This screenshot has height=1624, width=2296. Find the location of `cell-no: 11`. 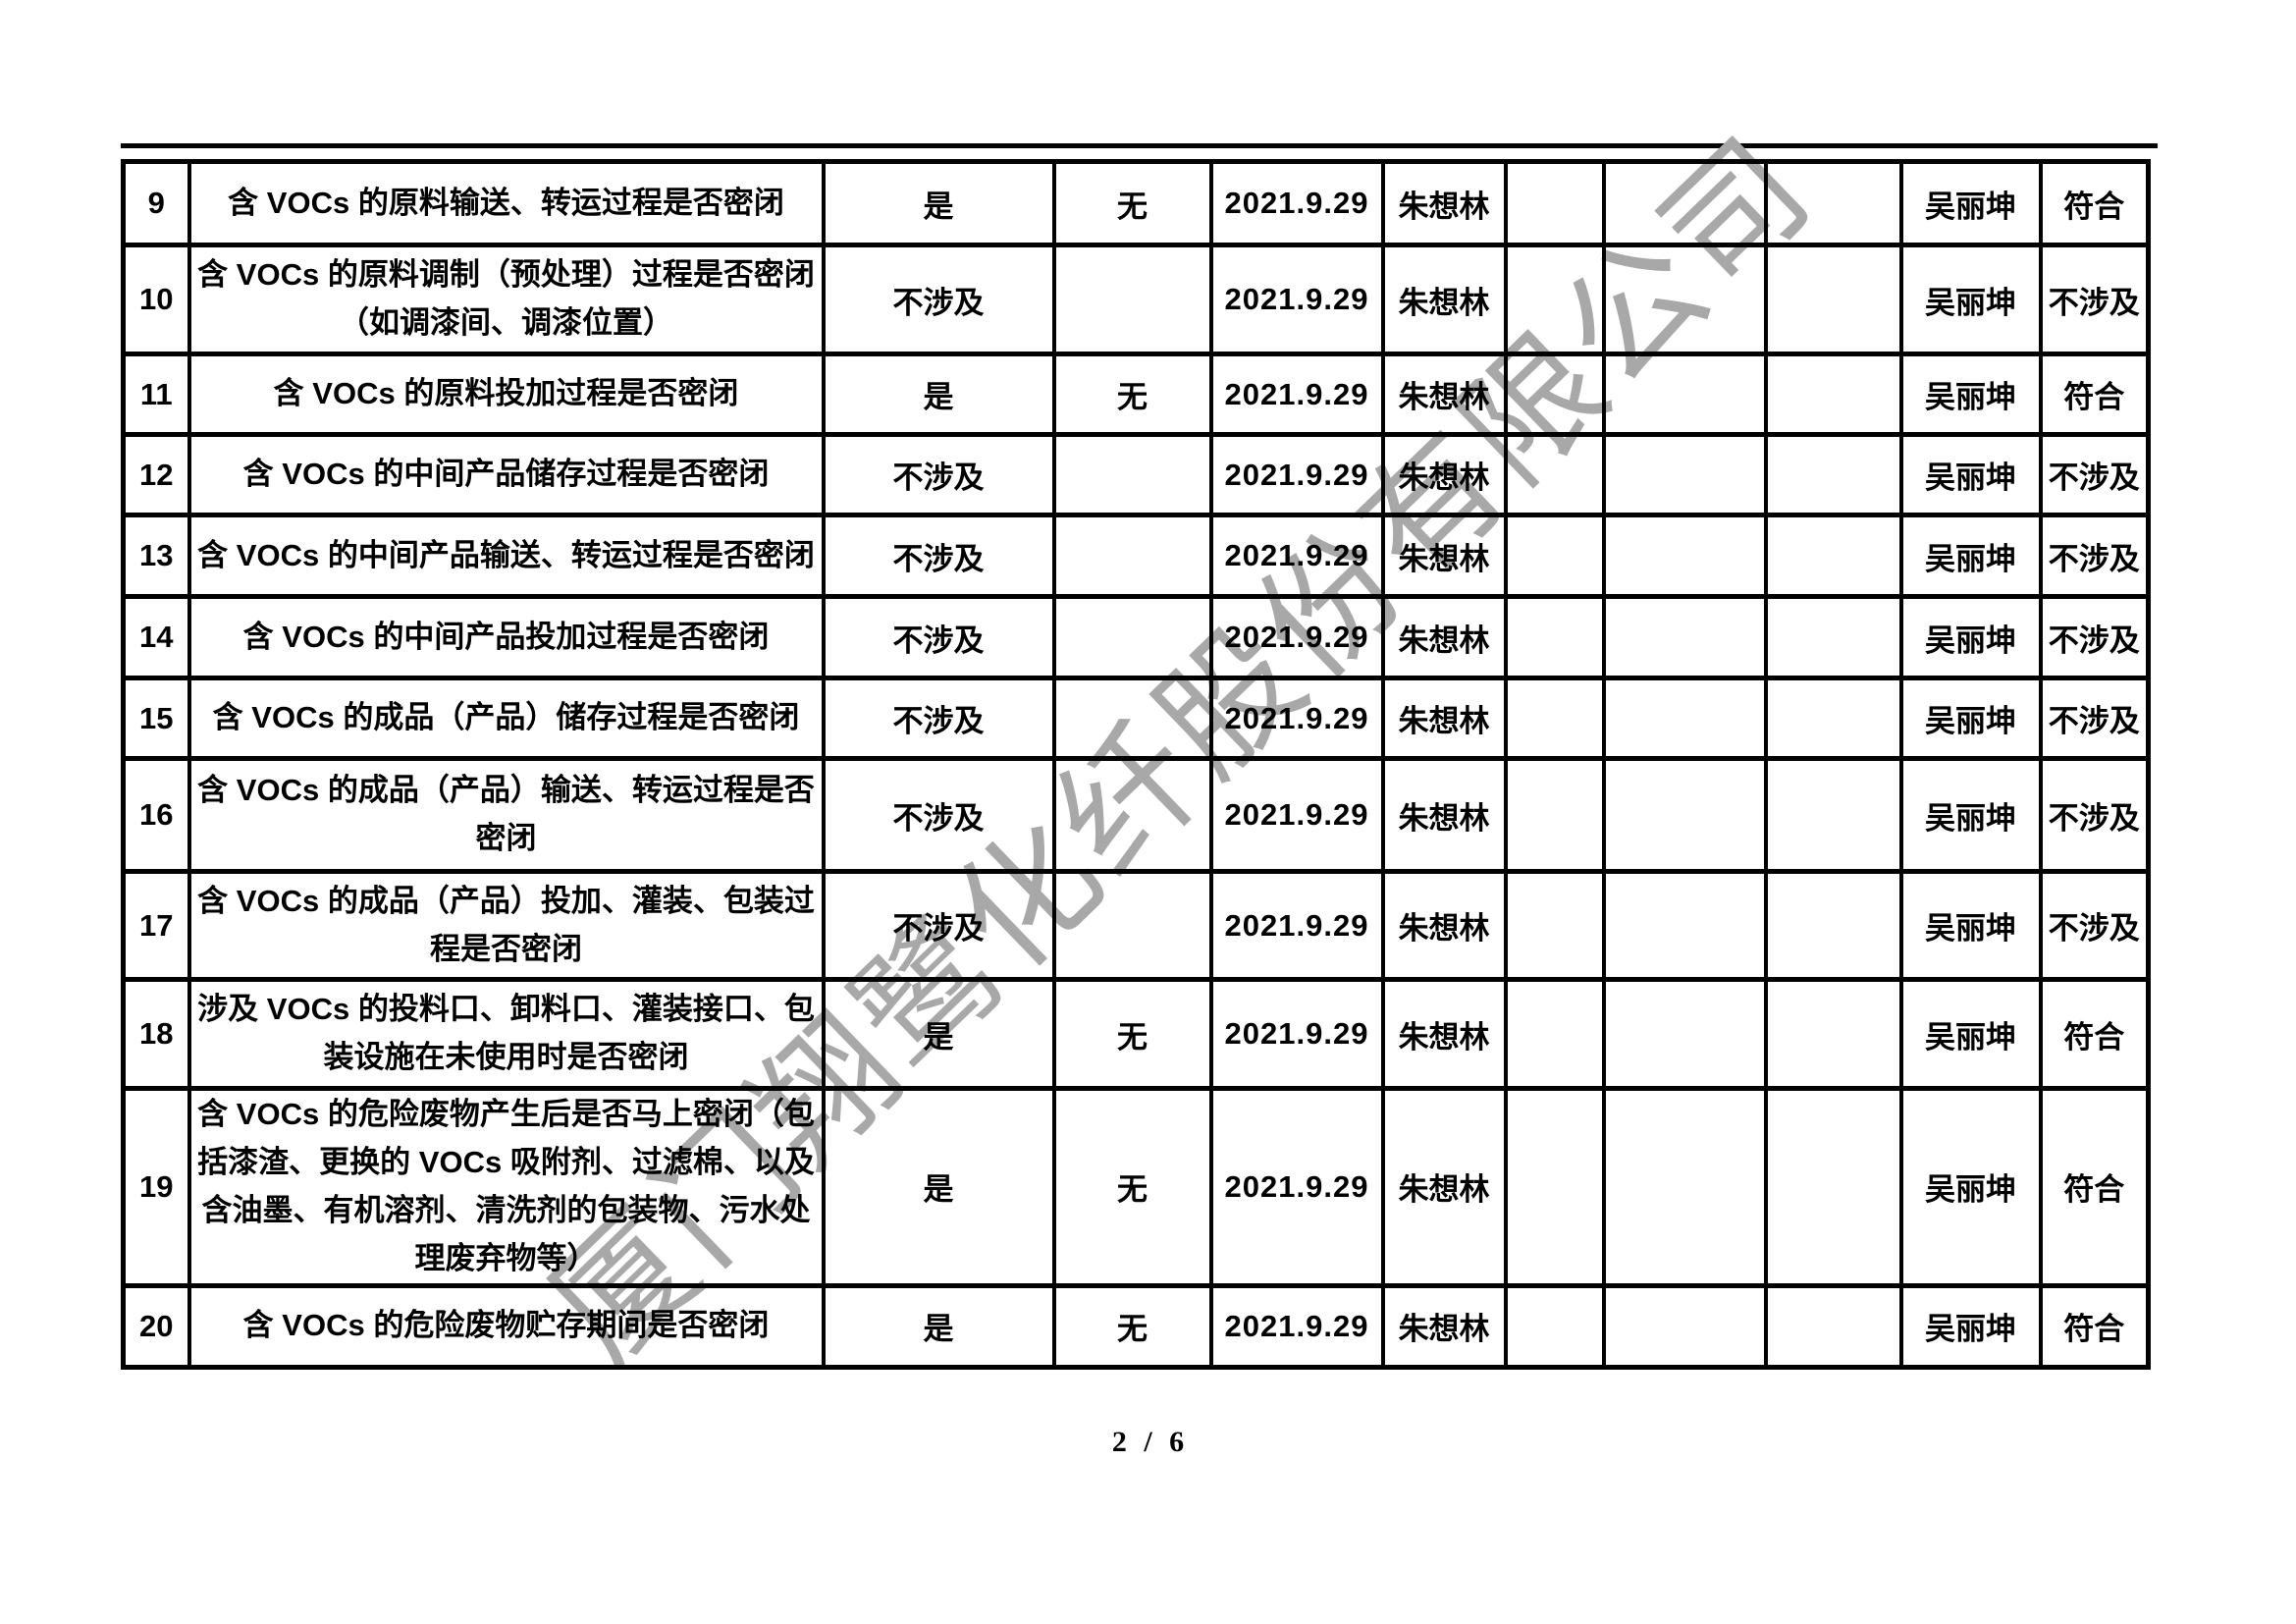

cell-no: 11 is located at coordinates (156, 394).